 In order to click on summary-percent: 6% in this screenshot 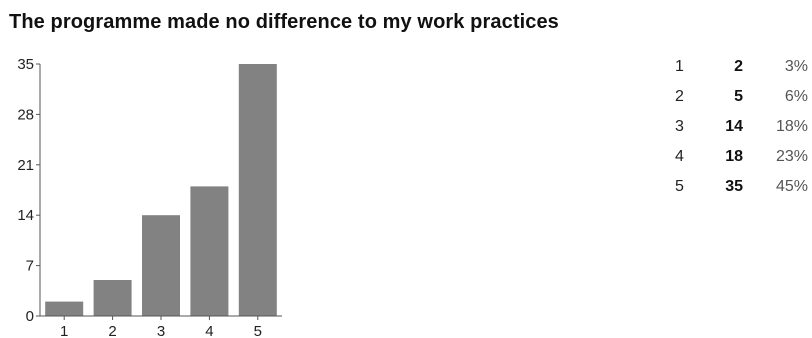, I will do `click(796, 96)`.